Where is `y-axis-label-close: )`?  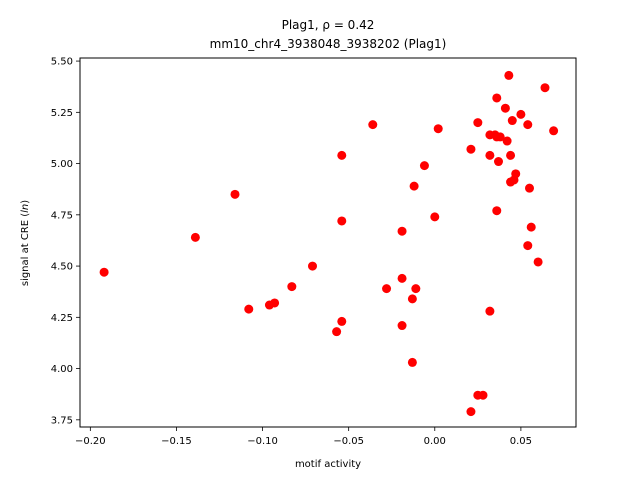 y-axis-label-close: ) is located at coordinates (25, 202).